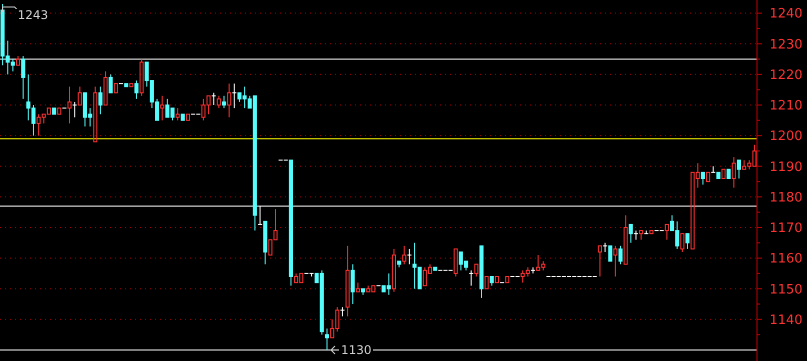 The image size is (807, 361). I want to click on y-tick-label: 1220, so click(786, 75).